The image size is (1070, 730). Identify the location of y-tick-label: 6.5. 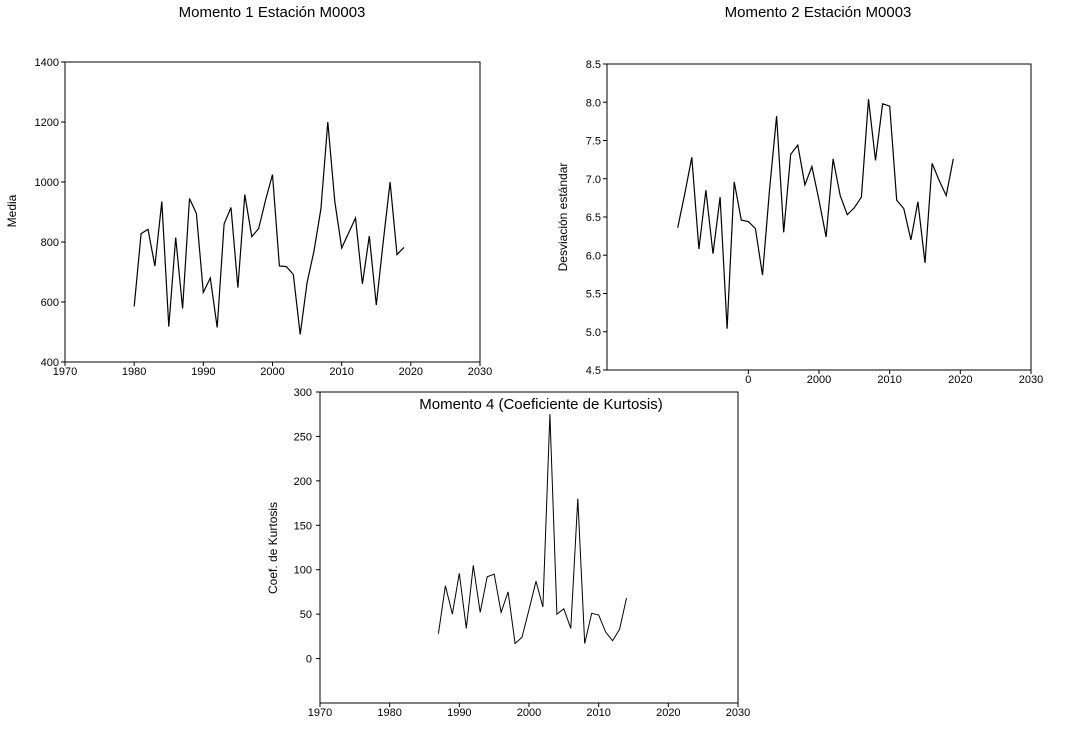
(593, 218).